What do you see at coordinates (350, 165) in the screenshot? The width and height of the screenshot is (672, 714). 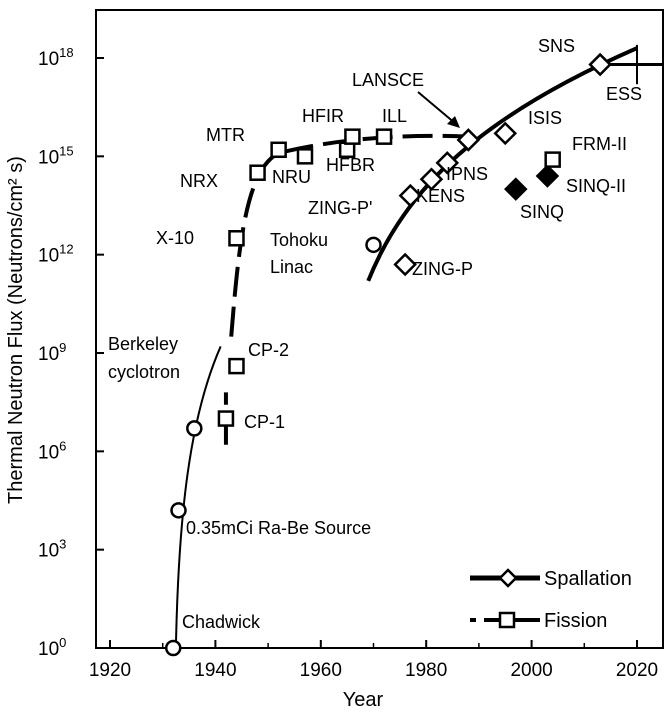 I see `label-hfbr: HFBR` at bounding box center [350, 165].